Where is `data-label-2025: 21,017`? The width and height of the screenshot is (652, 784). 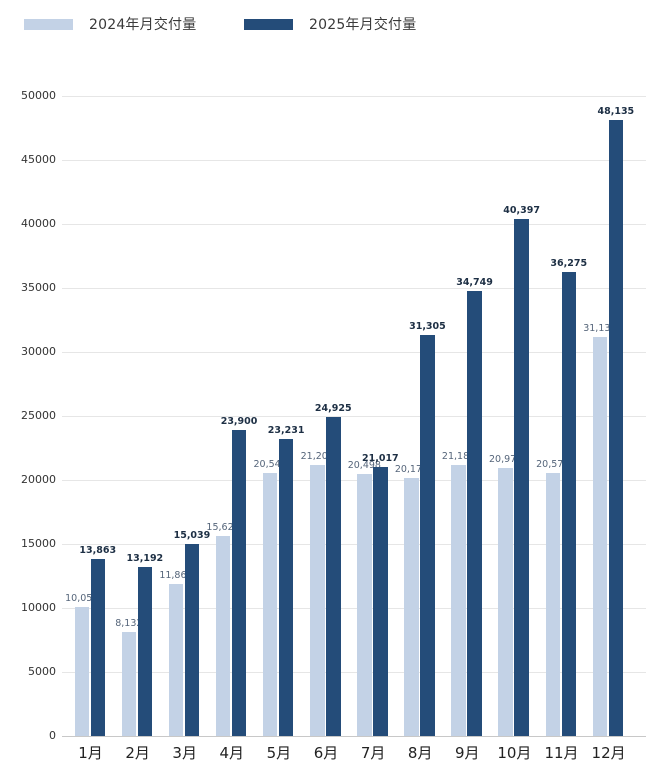
data-label-2025: 21,017 is located at coordinates (380, 458).